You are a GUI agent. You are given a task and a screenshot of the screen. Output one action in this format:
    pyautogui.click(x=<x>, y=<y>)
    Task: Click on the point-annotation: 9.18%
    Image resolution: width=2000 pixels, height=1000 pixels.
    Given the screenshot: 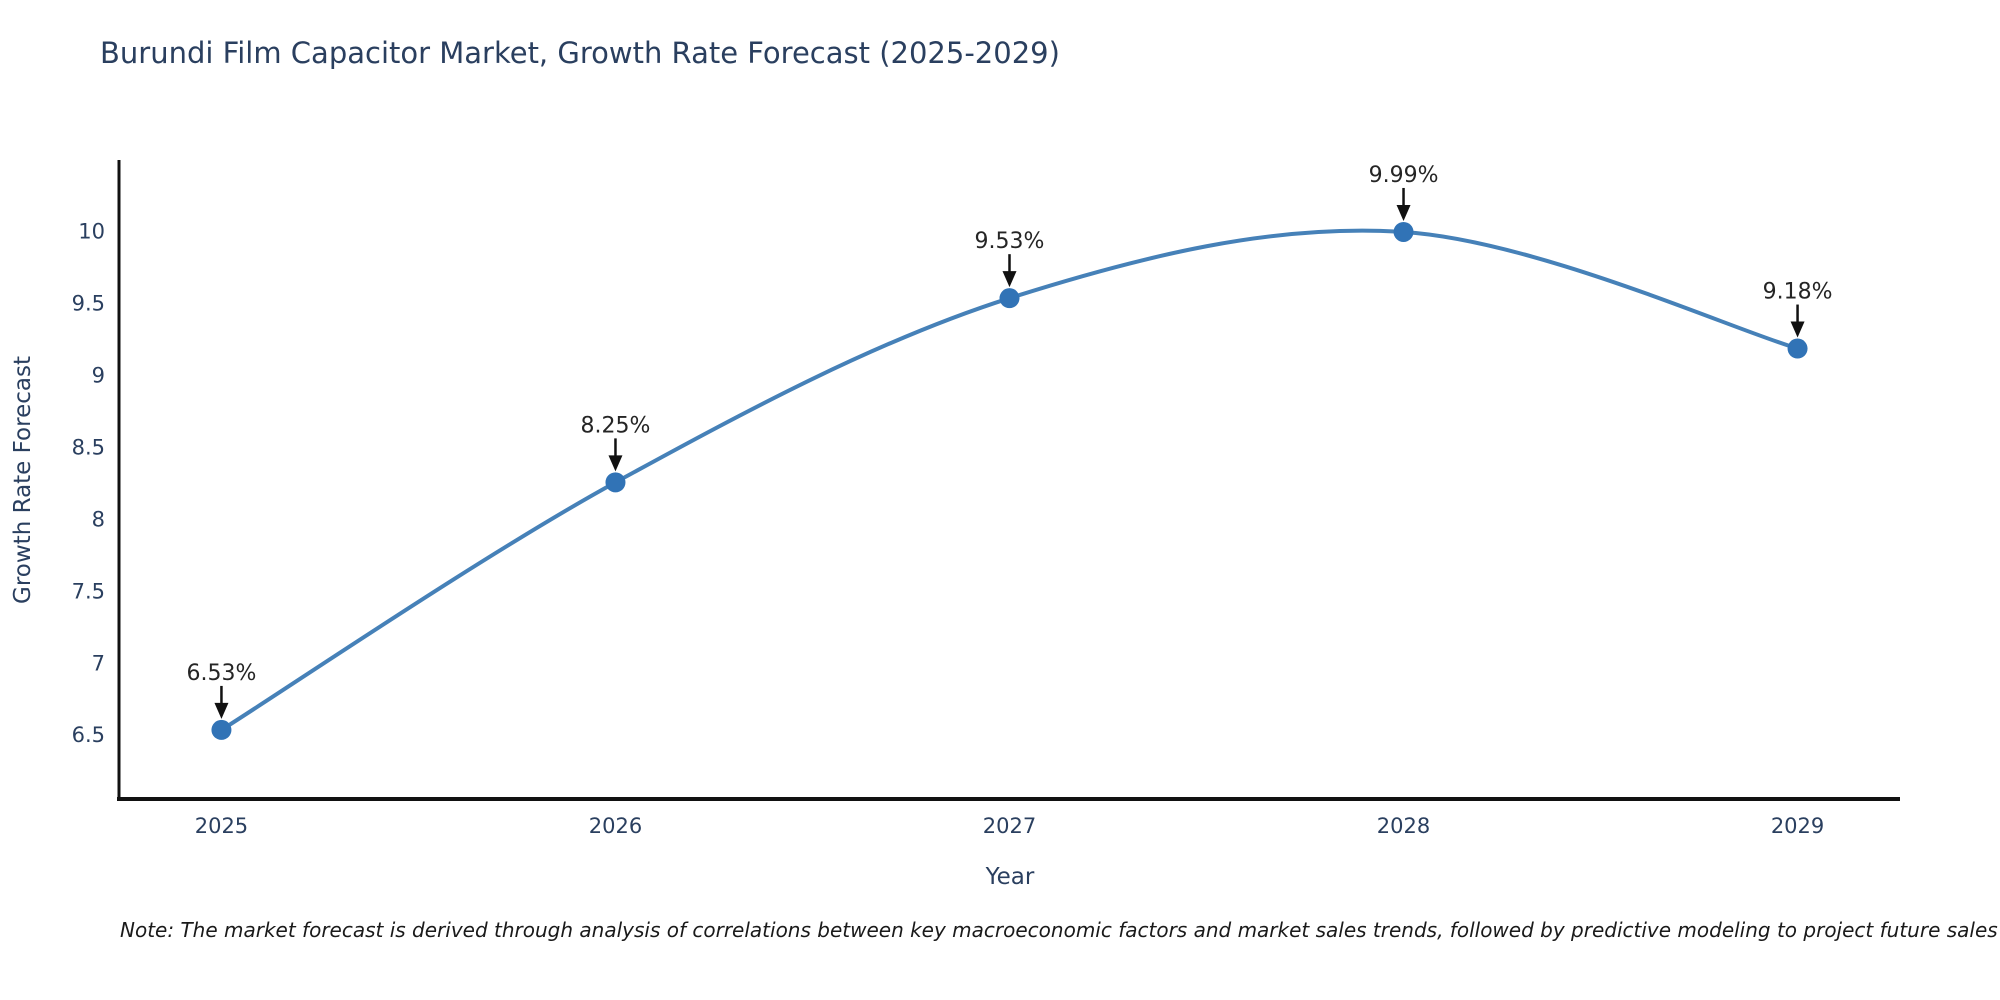 What is the action you would take?
    pyautogui.click(x=1798, y=292)
    